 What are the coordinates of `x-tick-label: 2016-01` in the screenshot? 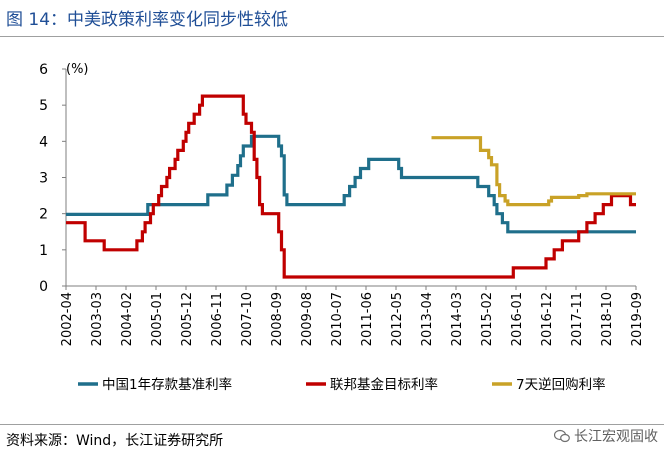 It's located at (517, 319).